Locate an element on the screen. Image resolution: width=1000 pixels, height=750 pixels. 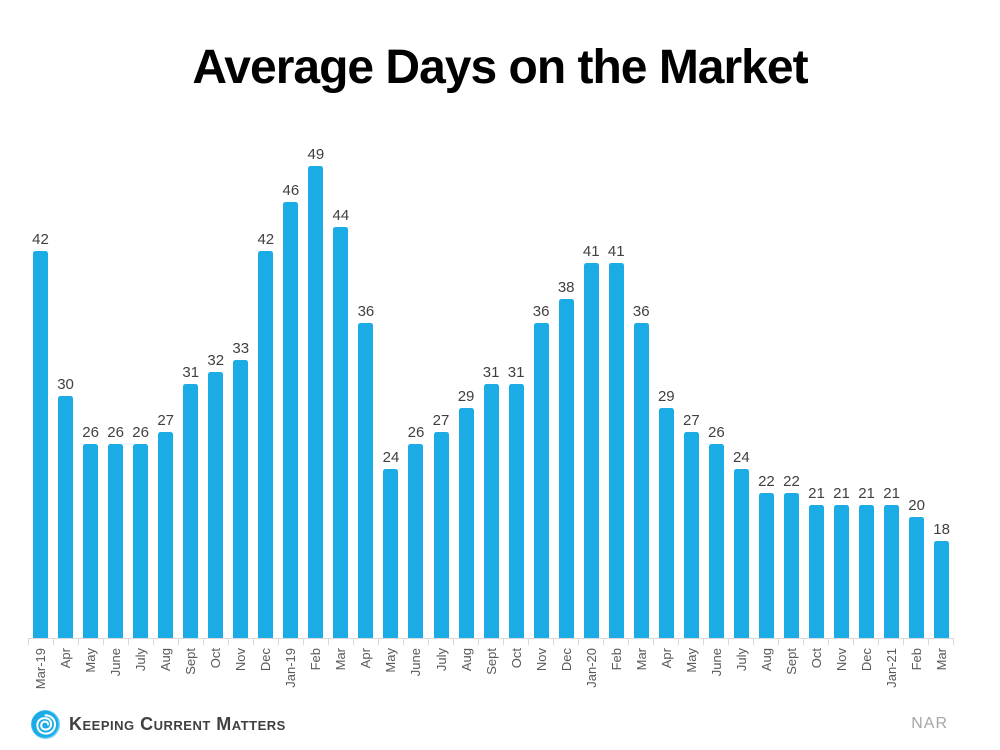
kcm-logo: Keeping Current Matters is located at coordinates (158, 724).